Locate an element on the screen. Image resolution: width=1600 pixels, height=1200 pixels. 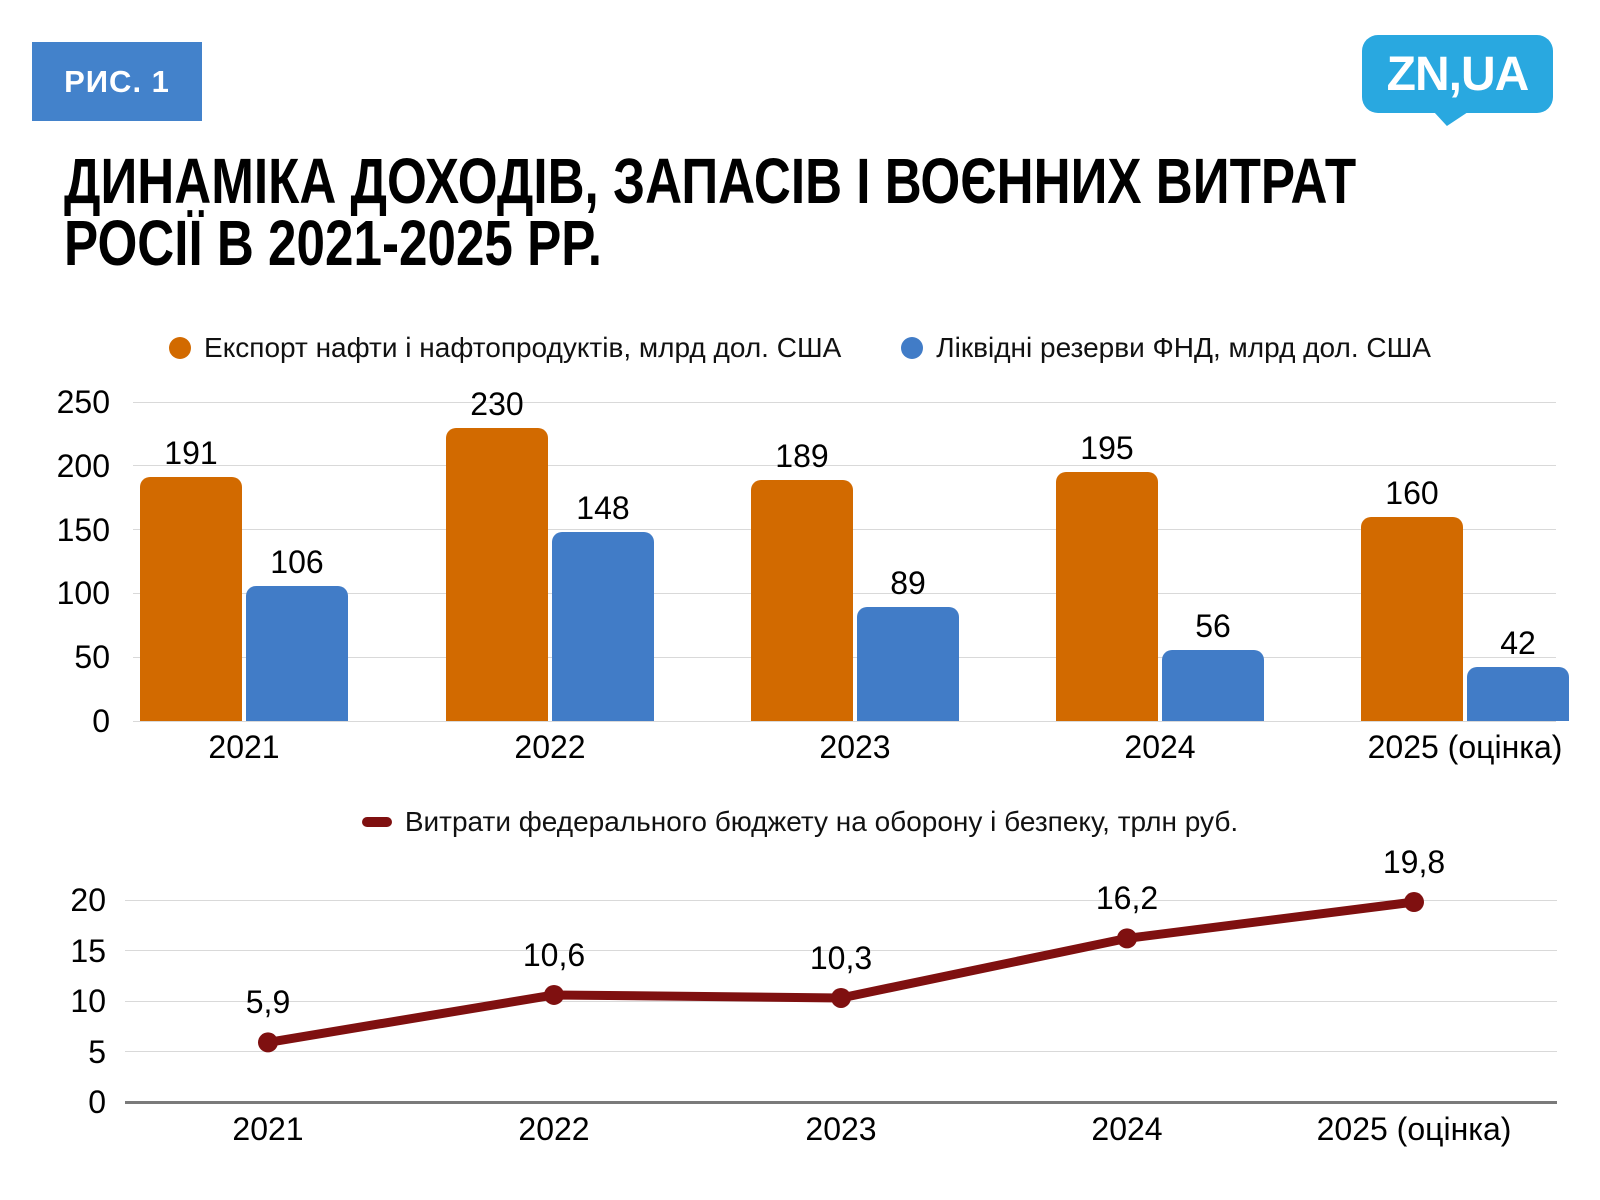
bar-value-label: 191 is located at coordinates (191, 453).